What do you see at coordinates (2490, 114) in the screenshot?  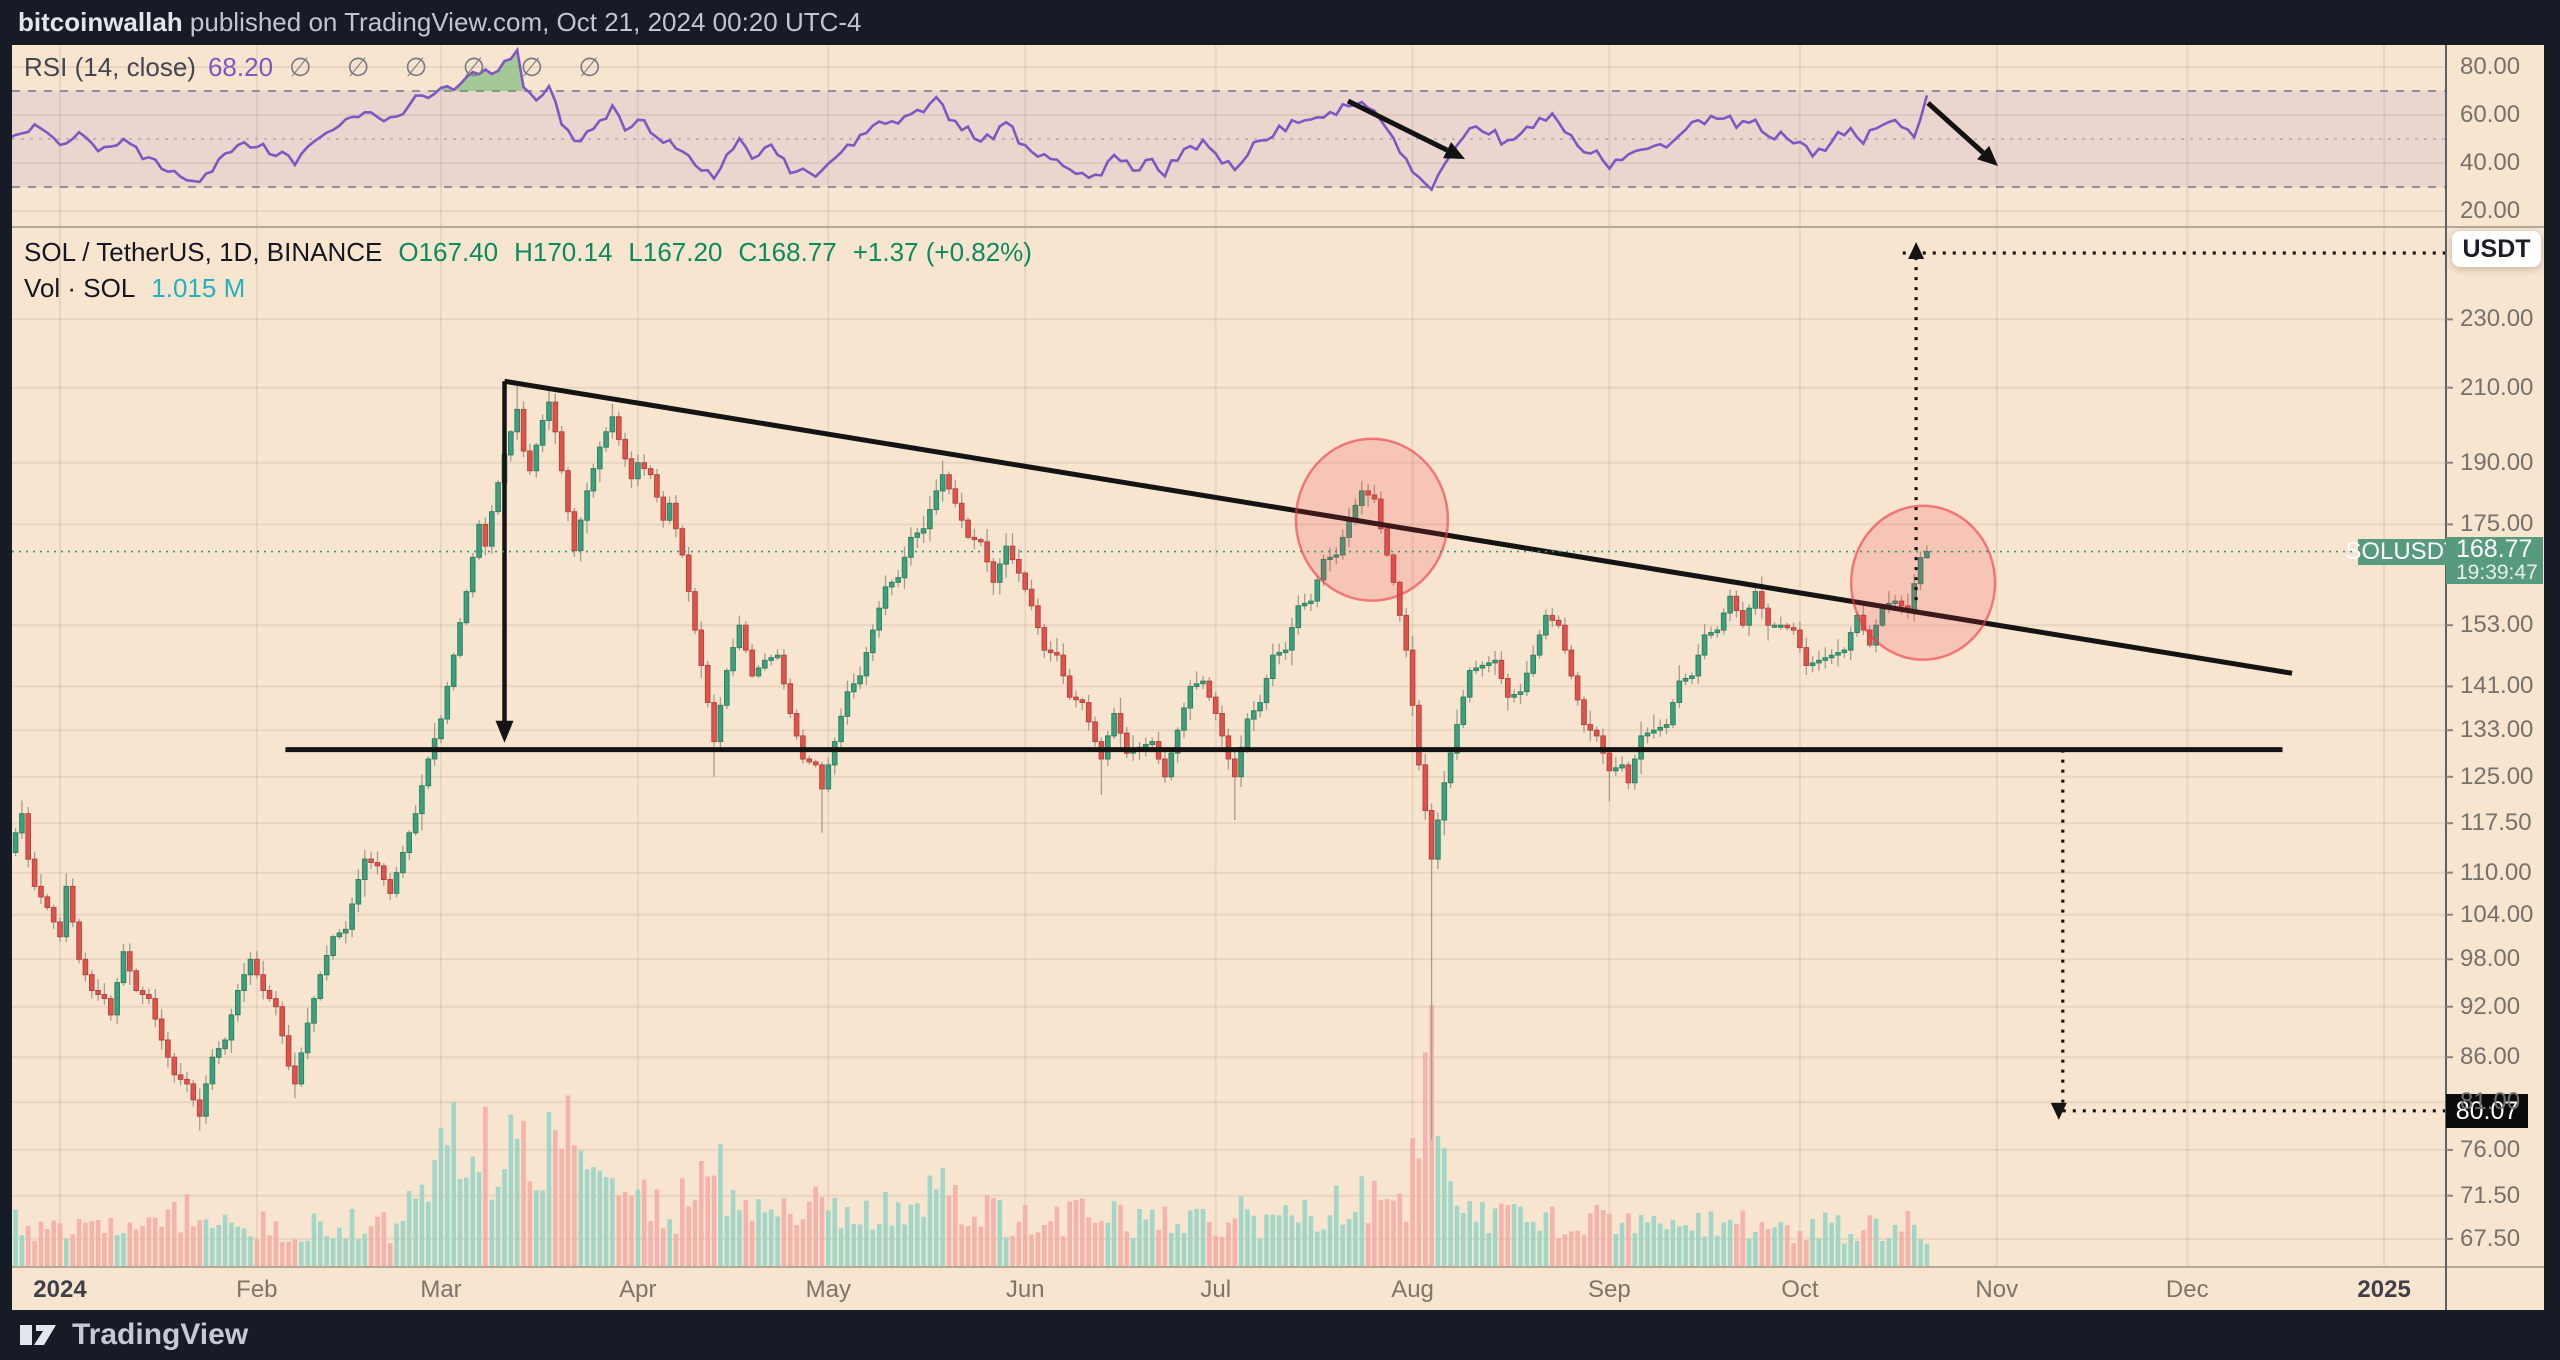 I see `rsi-tick-label: 60.00` at bounding box center [2490, 114].